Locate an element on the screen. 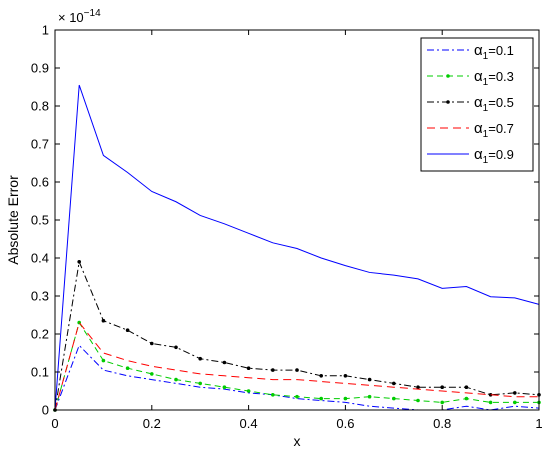  y-tick-label: 0.2 is located at coordinates (40, 334).